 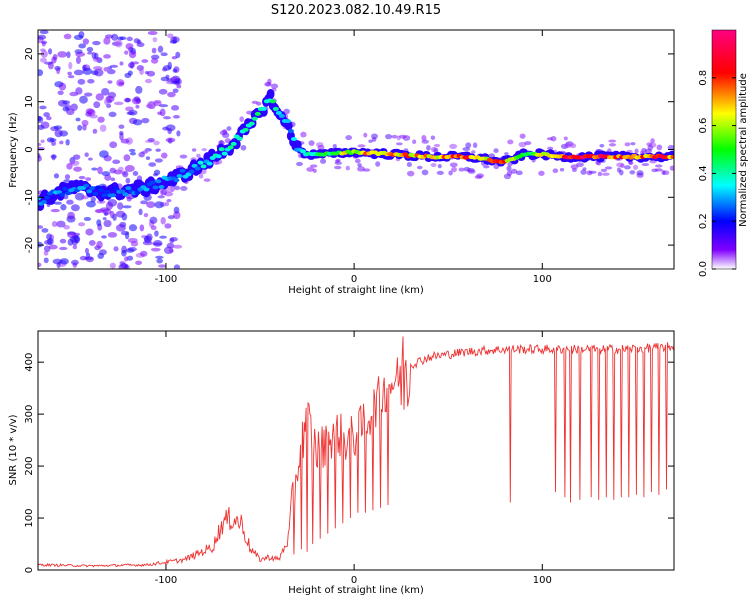 What do you see at coordinates (703, 173) in the screenshot?
I see `colorbar-tick-label: 0.4` at bounding box center [703, 173].